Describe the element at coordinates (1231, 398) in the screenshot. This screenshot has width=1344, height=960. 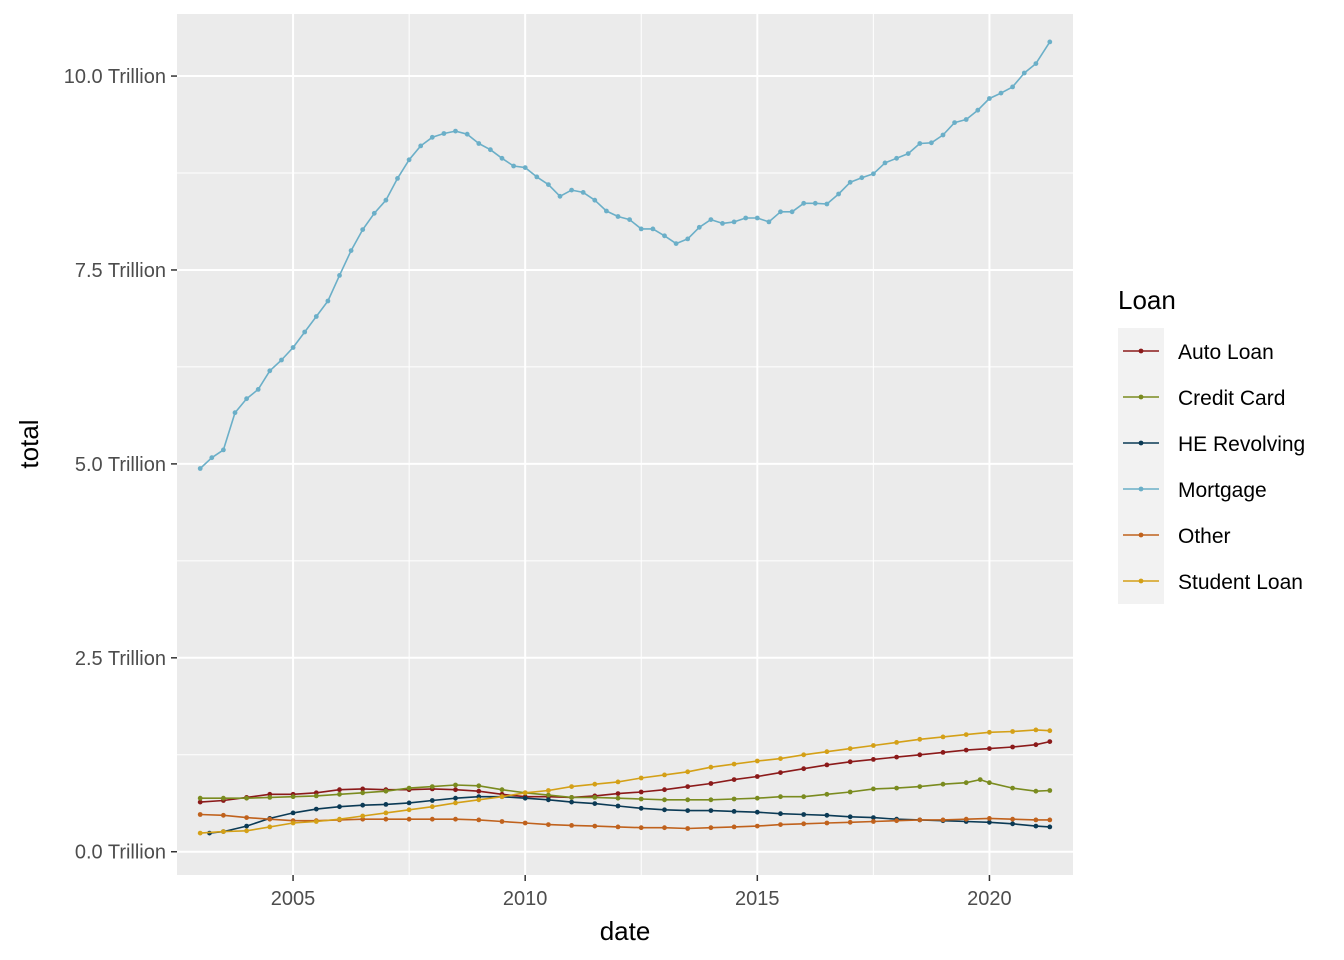
I see `legend-label: Credit Card` at that location.